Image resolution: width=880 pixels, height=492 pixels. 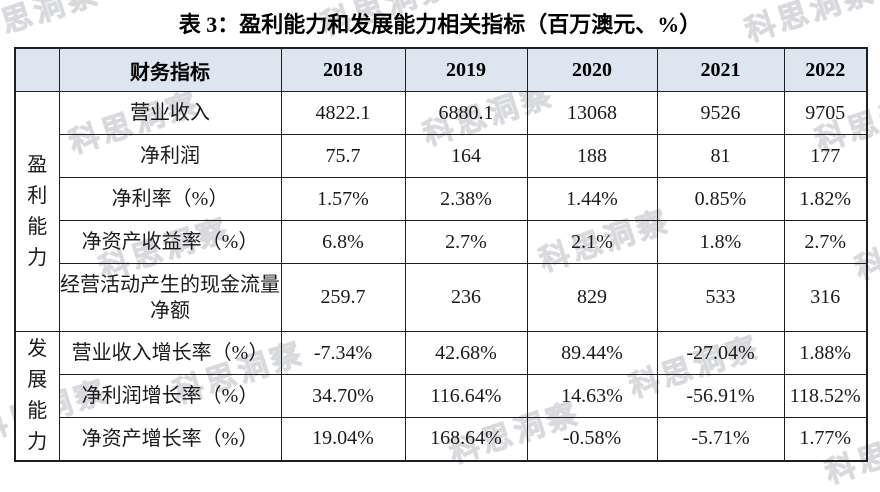 What do you see at coordinates (466, 199) in the screenshot?
I see `value-cell: 2.38%` at bounding box center [466, 199].